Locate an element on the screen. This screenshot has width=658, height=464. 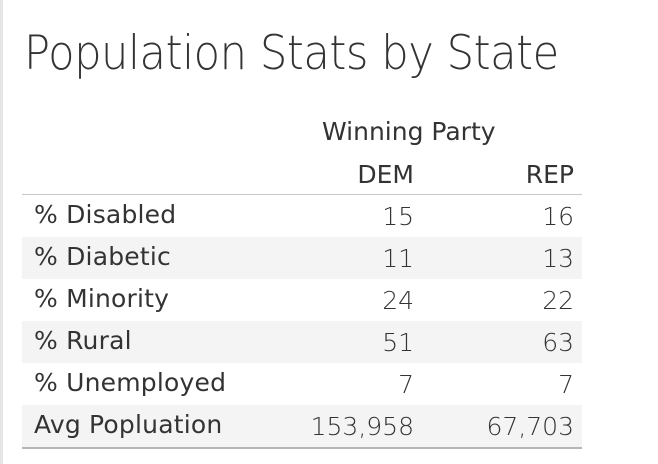
page-title: Population Stats by State is located at coordinates (291, 53).